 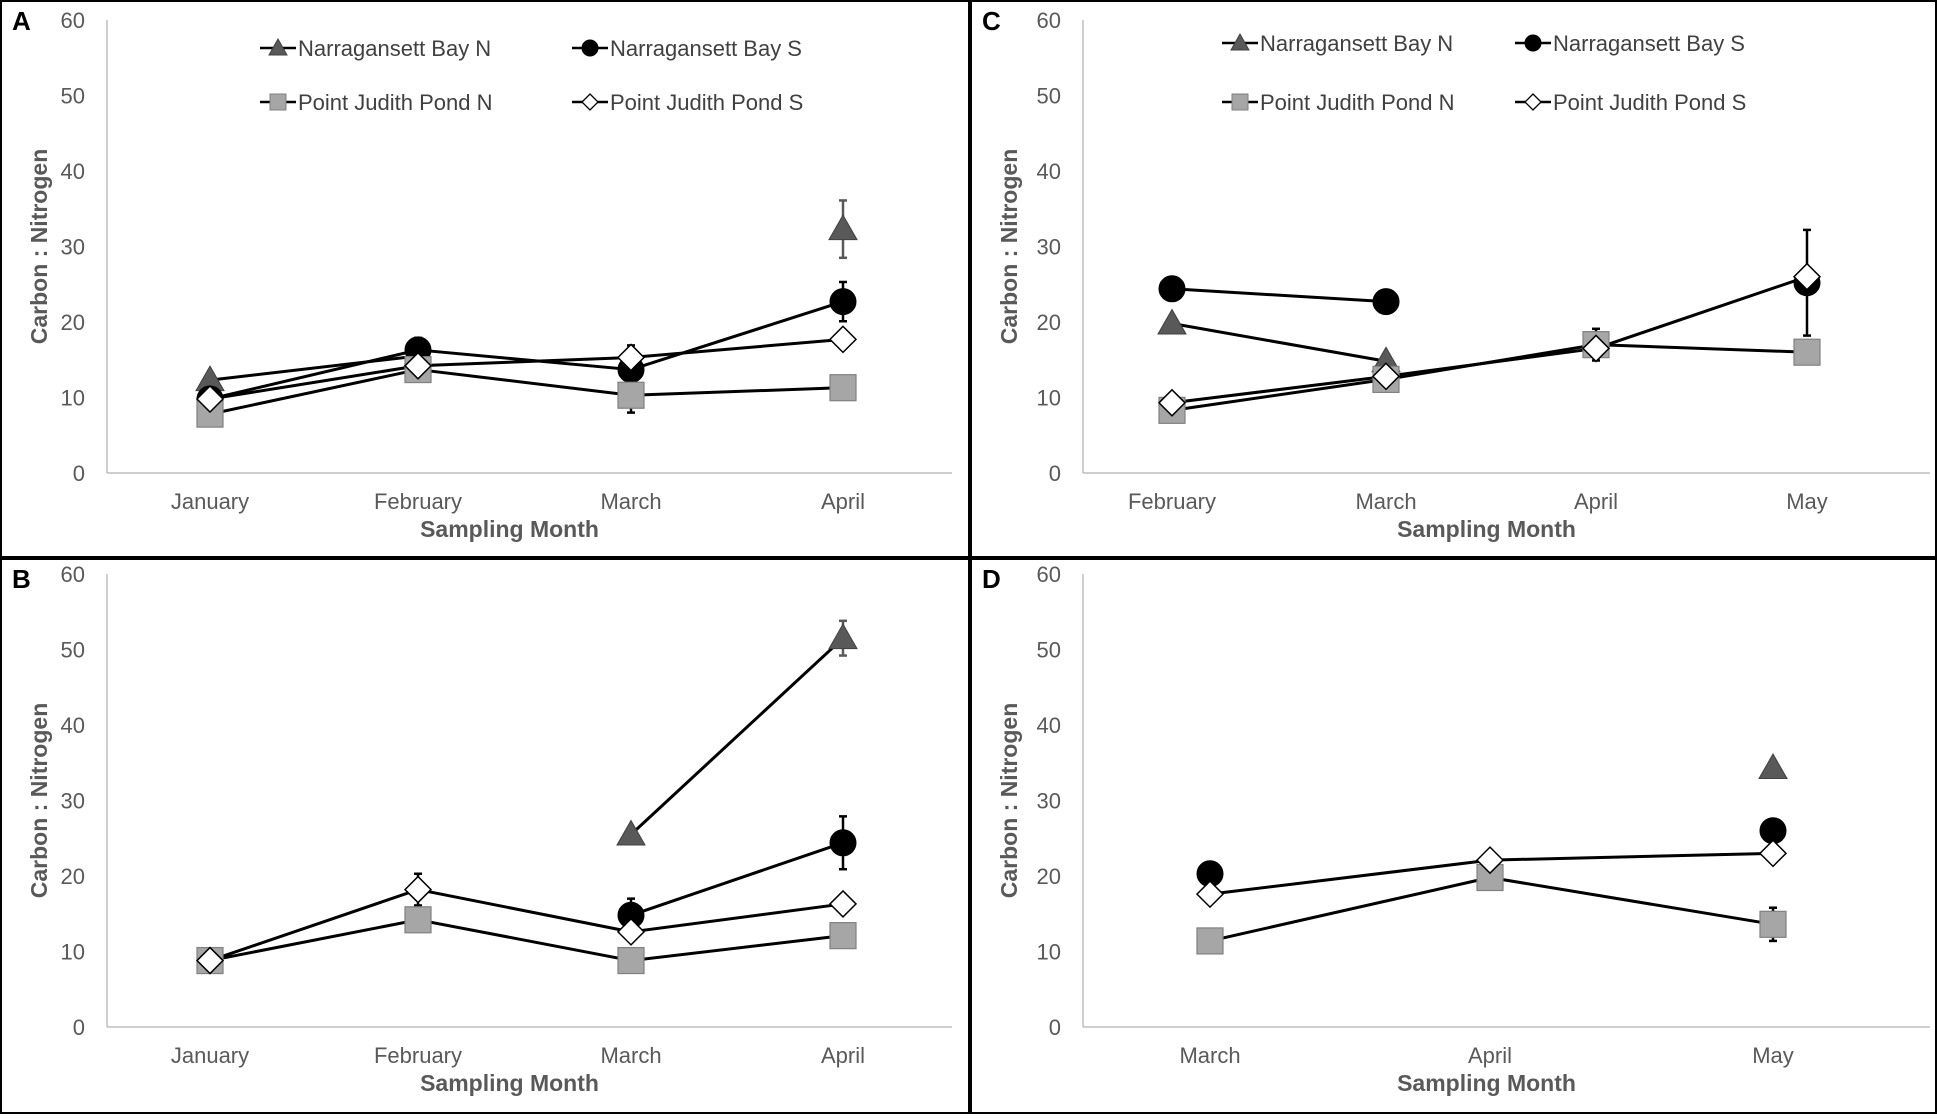 I want to click on legend-label: Narragansett Bay S, so click(x=706, y=48).